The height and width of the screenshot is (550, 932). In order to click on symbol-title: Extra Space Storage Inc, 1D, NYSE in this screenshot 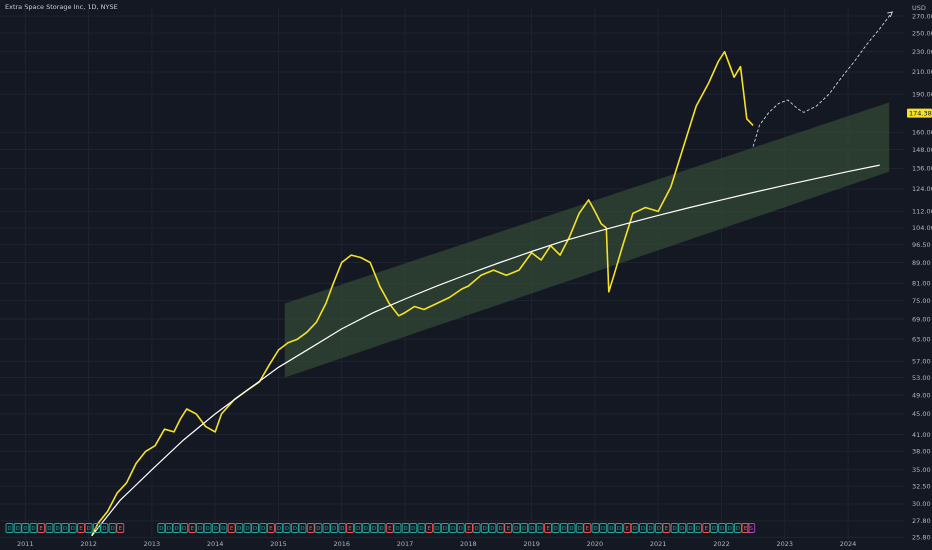, I will do `click(61, 7)`.